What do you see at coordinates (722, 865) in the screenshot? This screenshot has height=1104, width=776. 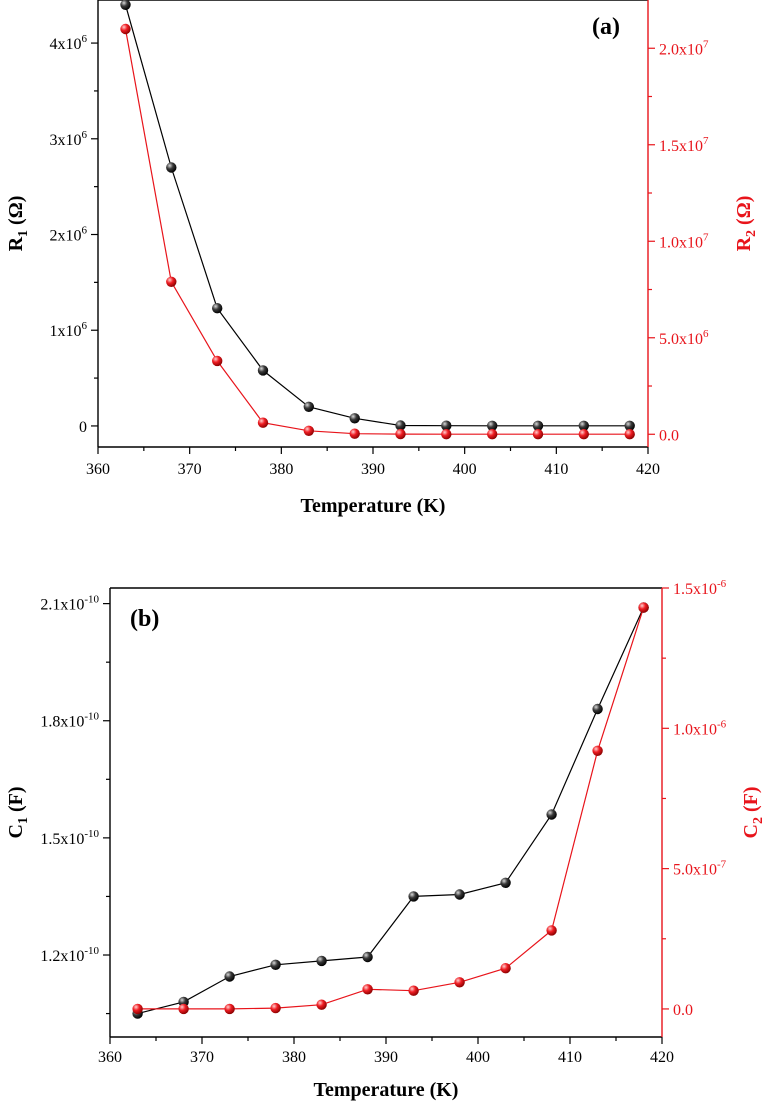 I see `tick-exponent: -7` at bounding box center [722, 865].